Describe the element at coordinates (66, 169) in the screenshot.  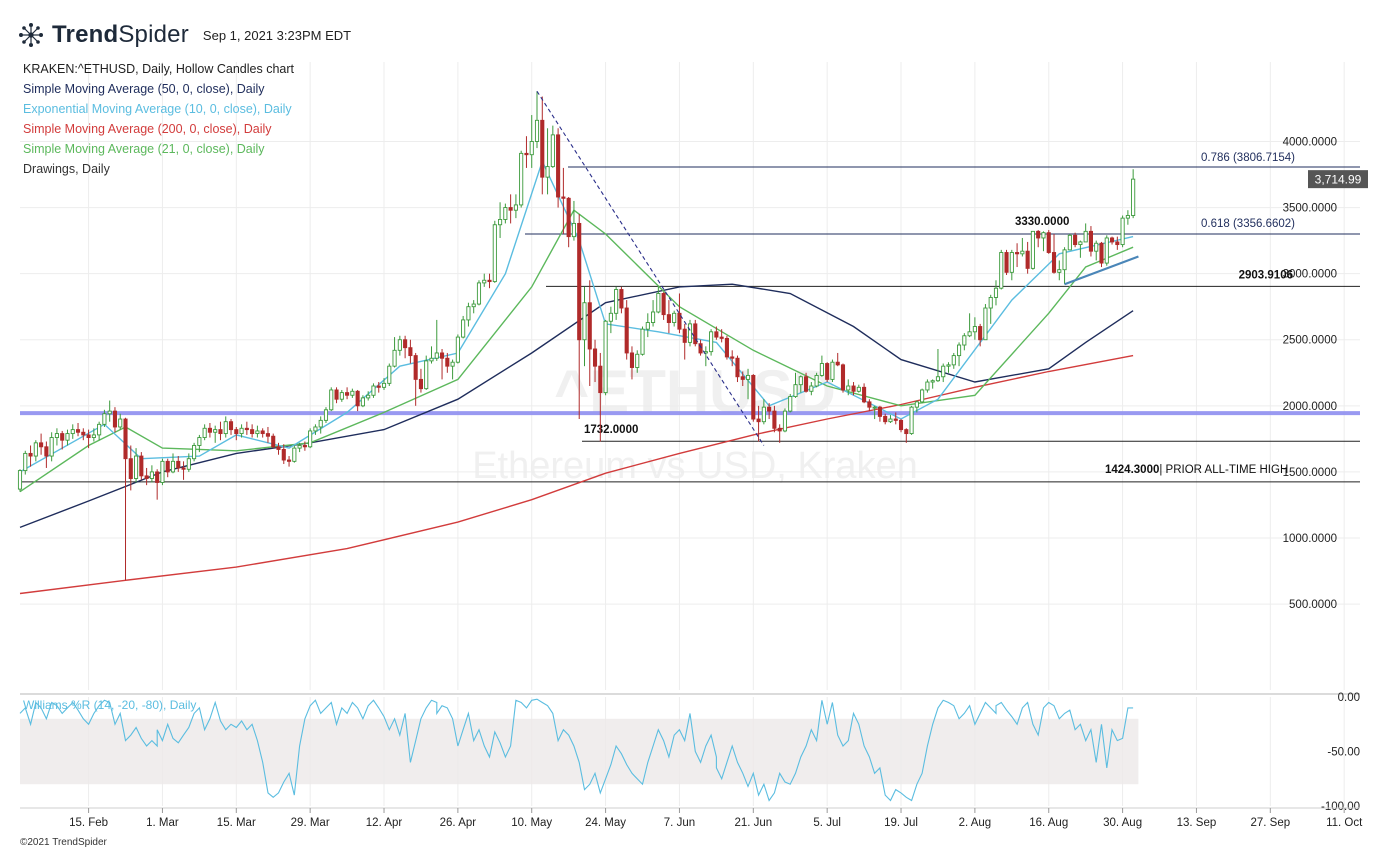
I see `legend-item-drawings: Drawings, Daily` at that location.